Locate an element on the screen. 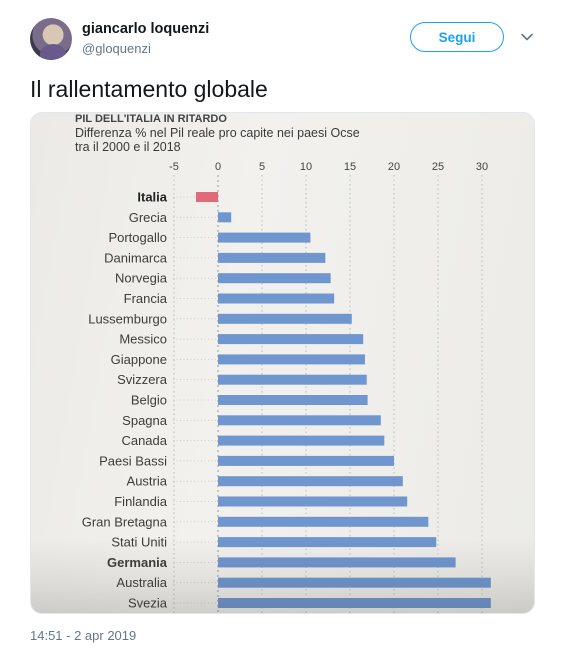  user-name: giancarlo loquenzi is located at coordinates (146, 29).